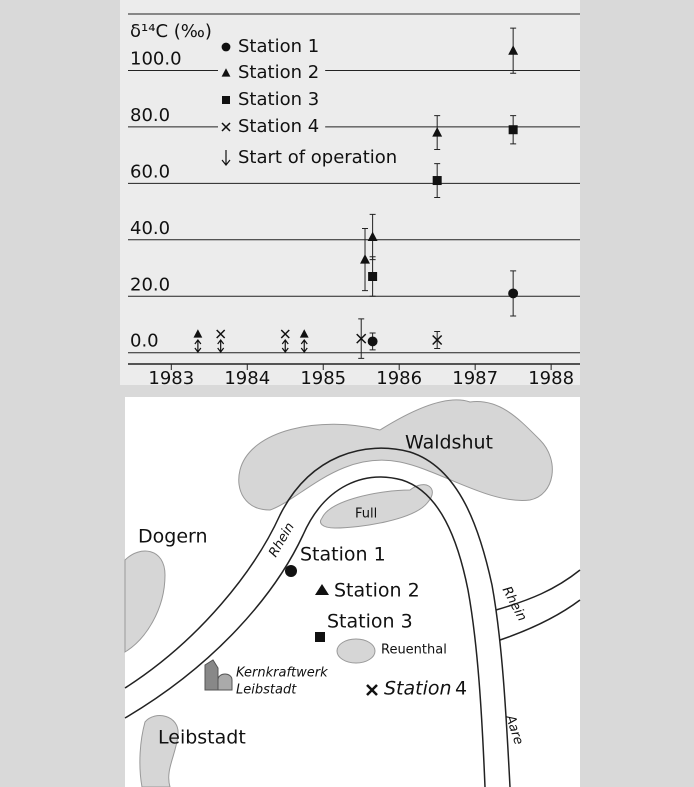 The image size is (694, 787). Describe the element at coordinates (551, 378) in the screenshot. I see `x-tick-label: 1988` at that location.